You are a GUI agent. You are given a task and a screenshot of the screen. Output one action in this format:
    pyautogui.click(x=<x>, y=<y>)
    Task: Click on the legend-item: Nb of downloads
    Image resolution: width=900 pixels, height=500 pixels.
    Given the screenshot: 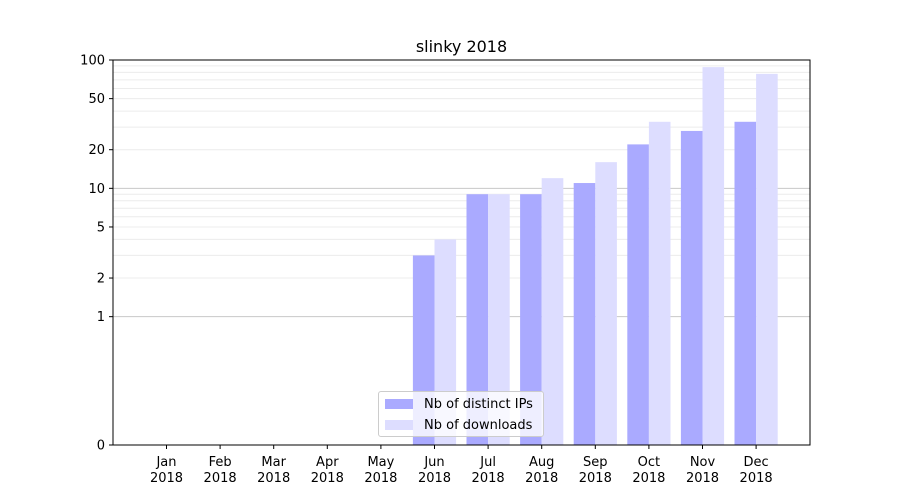 What is the action you would take?
    pyautogui.click(x=458, y=425)
    